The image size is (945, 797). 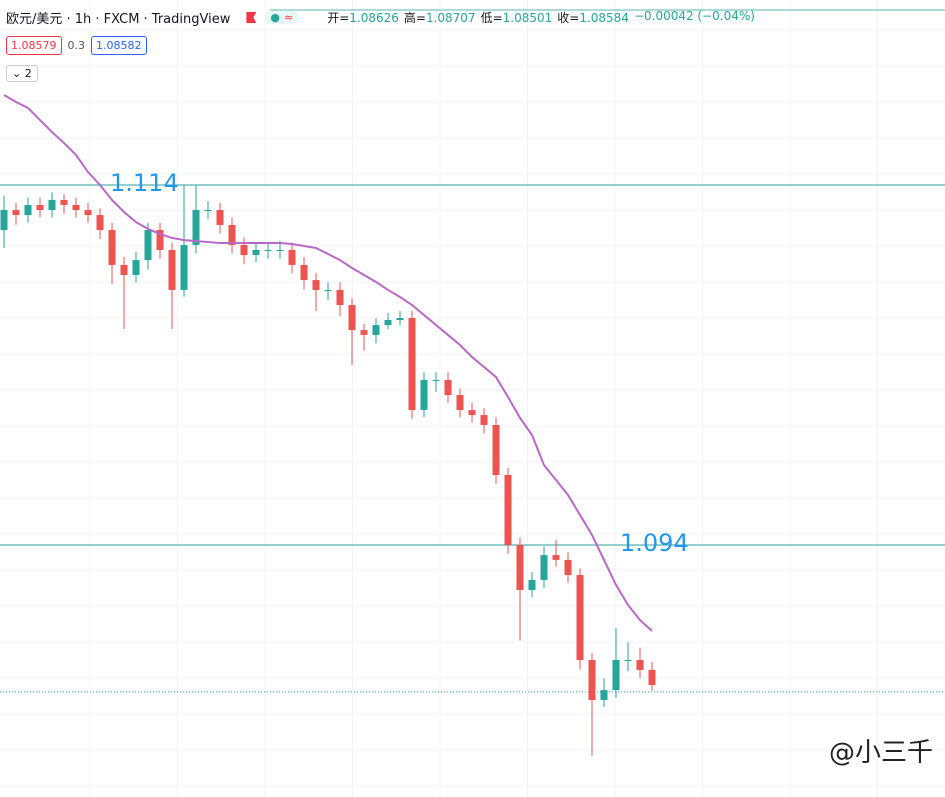 What do you see at coordinates (527, 18) in the screenshot?
I see `ohlc-value: 1.08501` at bounding box center [527, 18].